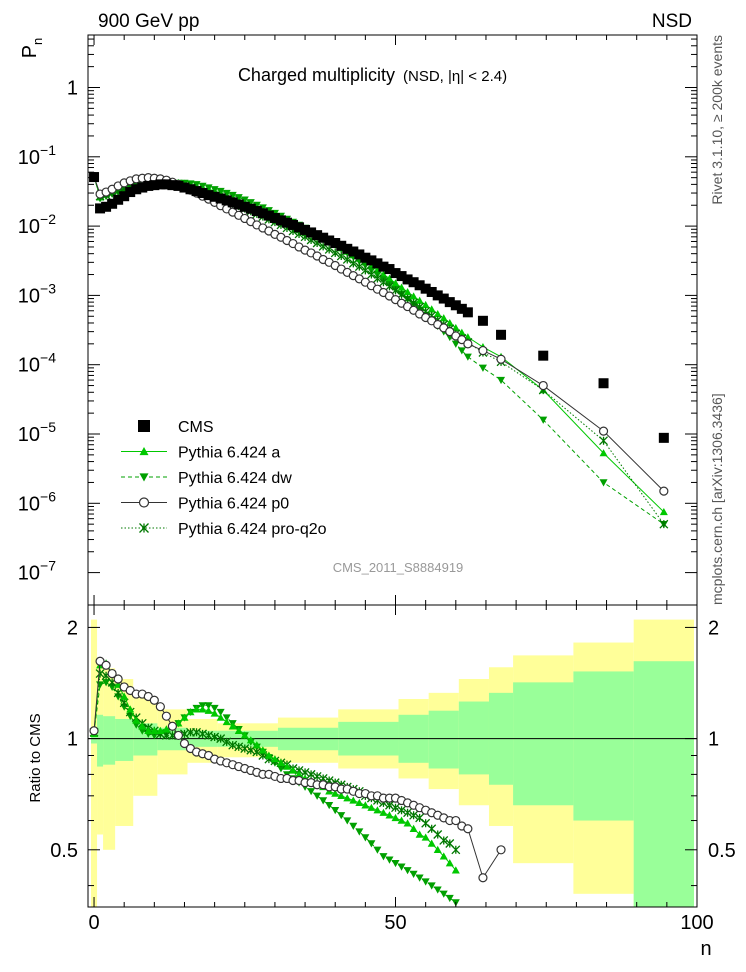 The width and height of the screenshot is (746, 972). What do you see at coordinates (316, 75) in the screenshot?
I see `chart-title: Charged multiplicity` at bounding box center [316, 75].